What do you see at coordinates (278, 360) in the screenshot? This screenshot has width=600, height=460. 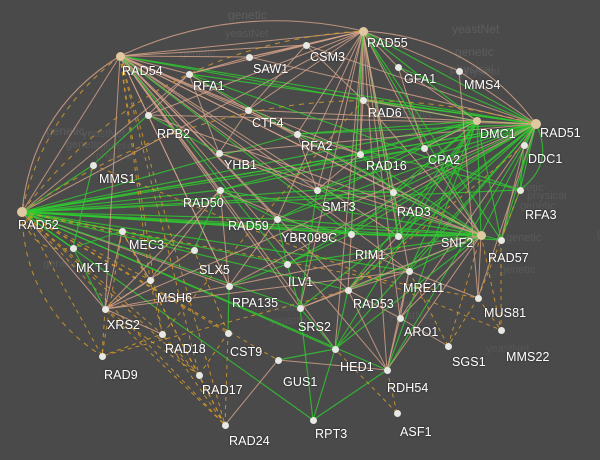 I see `graph-node-gus1` at bounding box center [278, 360].